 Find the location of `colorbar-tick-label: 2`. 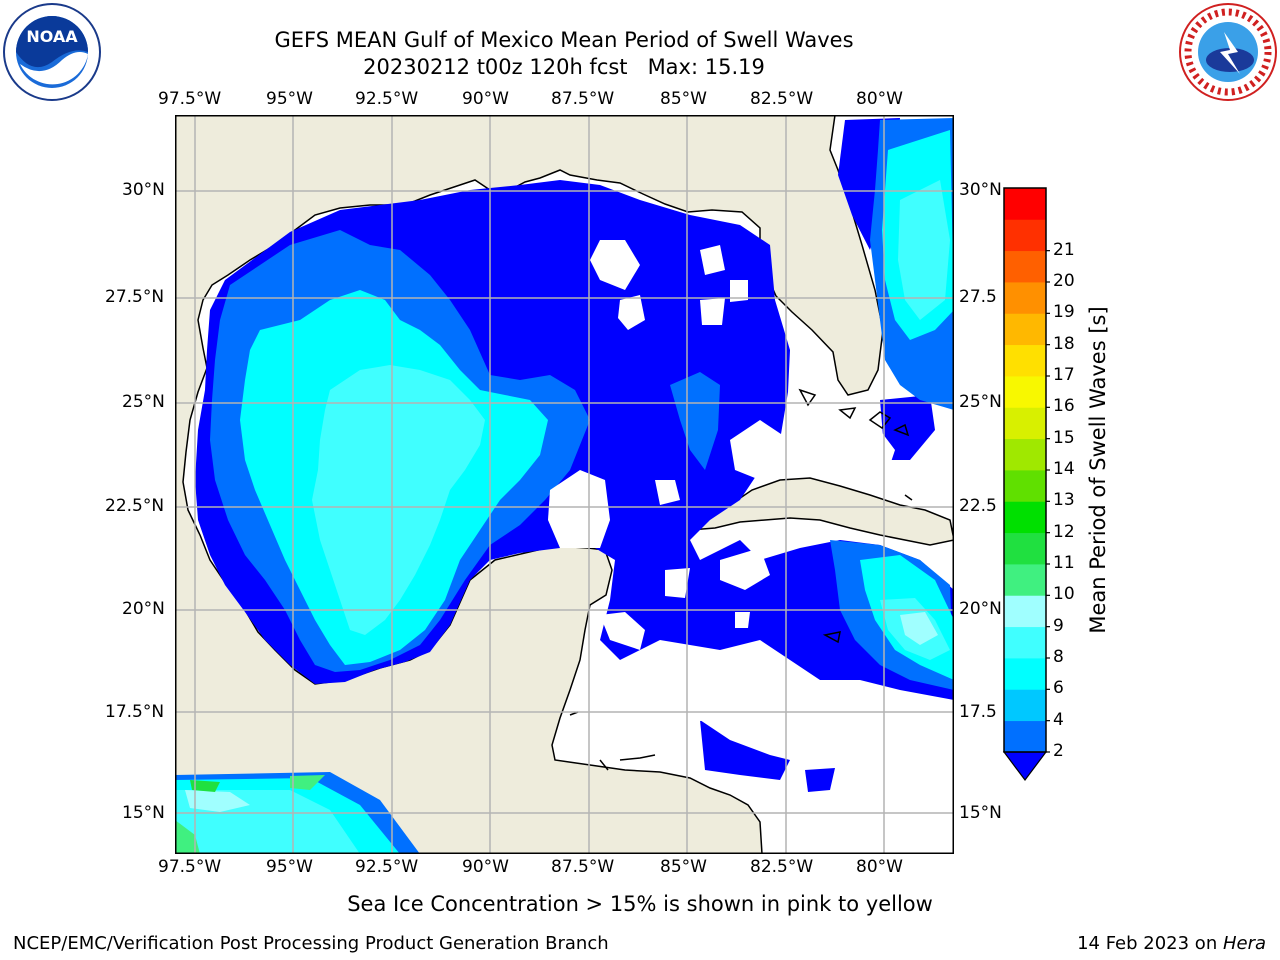

colorbar-tick-label: 2 is located at coordinates (1058, 751).